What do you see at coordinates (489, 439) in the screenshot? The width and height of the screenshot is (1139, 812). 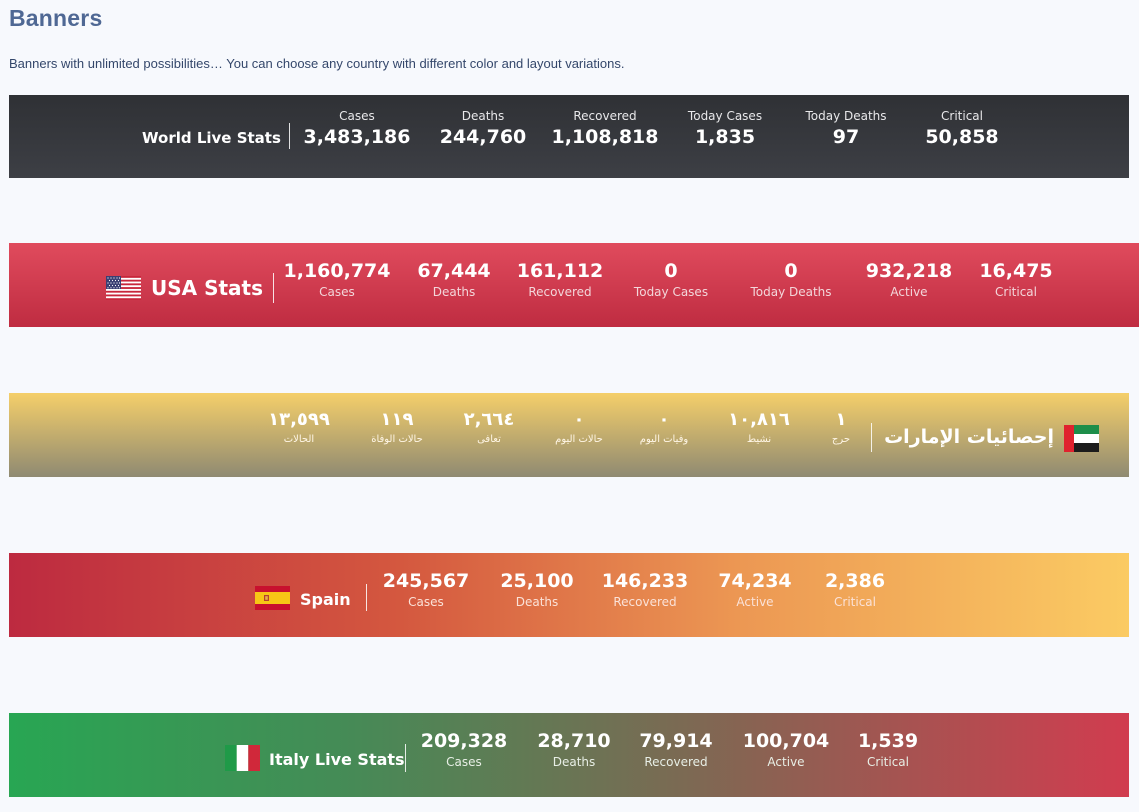 I see `stat-label: تعافى` at bounding box center [489, 439].